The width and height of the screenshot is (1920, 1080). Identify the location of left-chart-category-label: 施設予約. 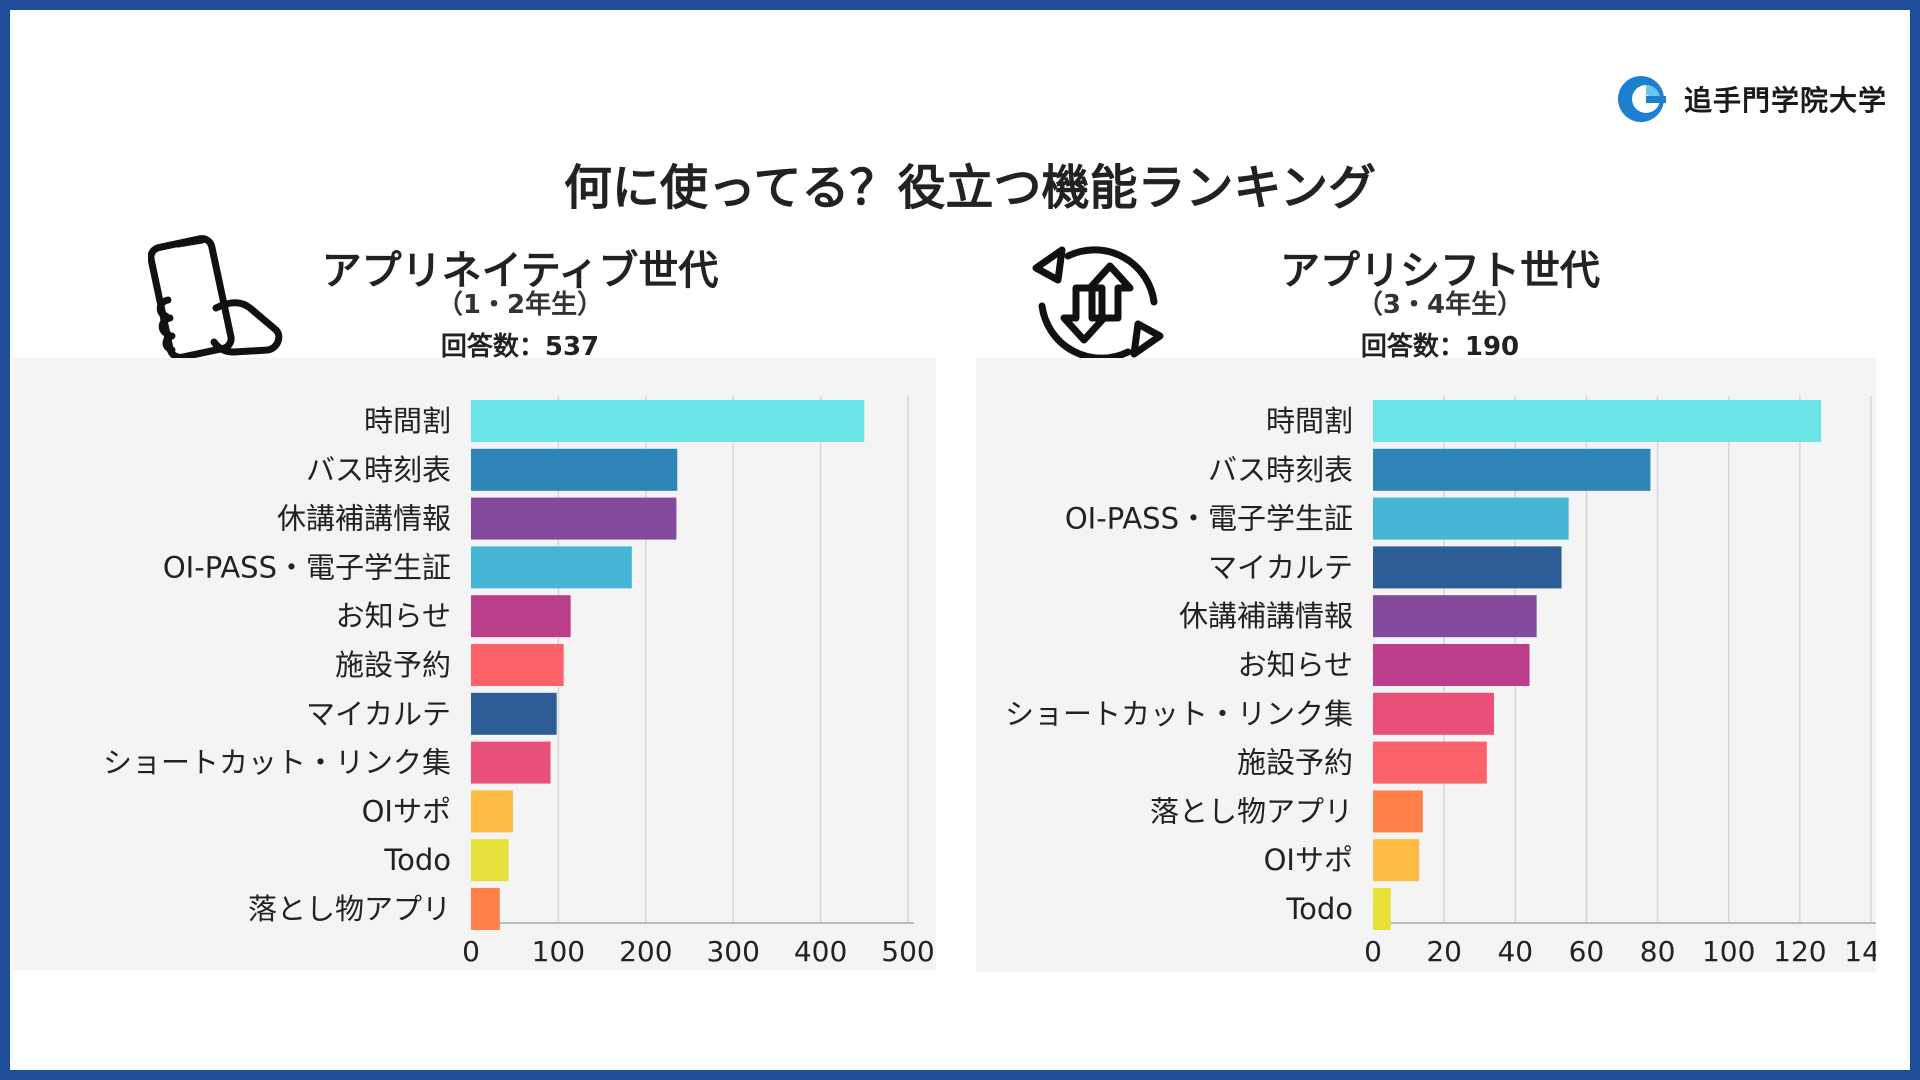
(393, 665).